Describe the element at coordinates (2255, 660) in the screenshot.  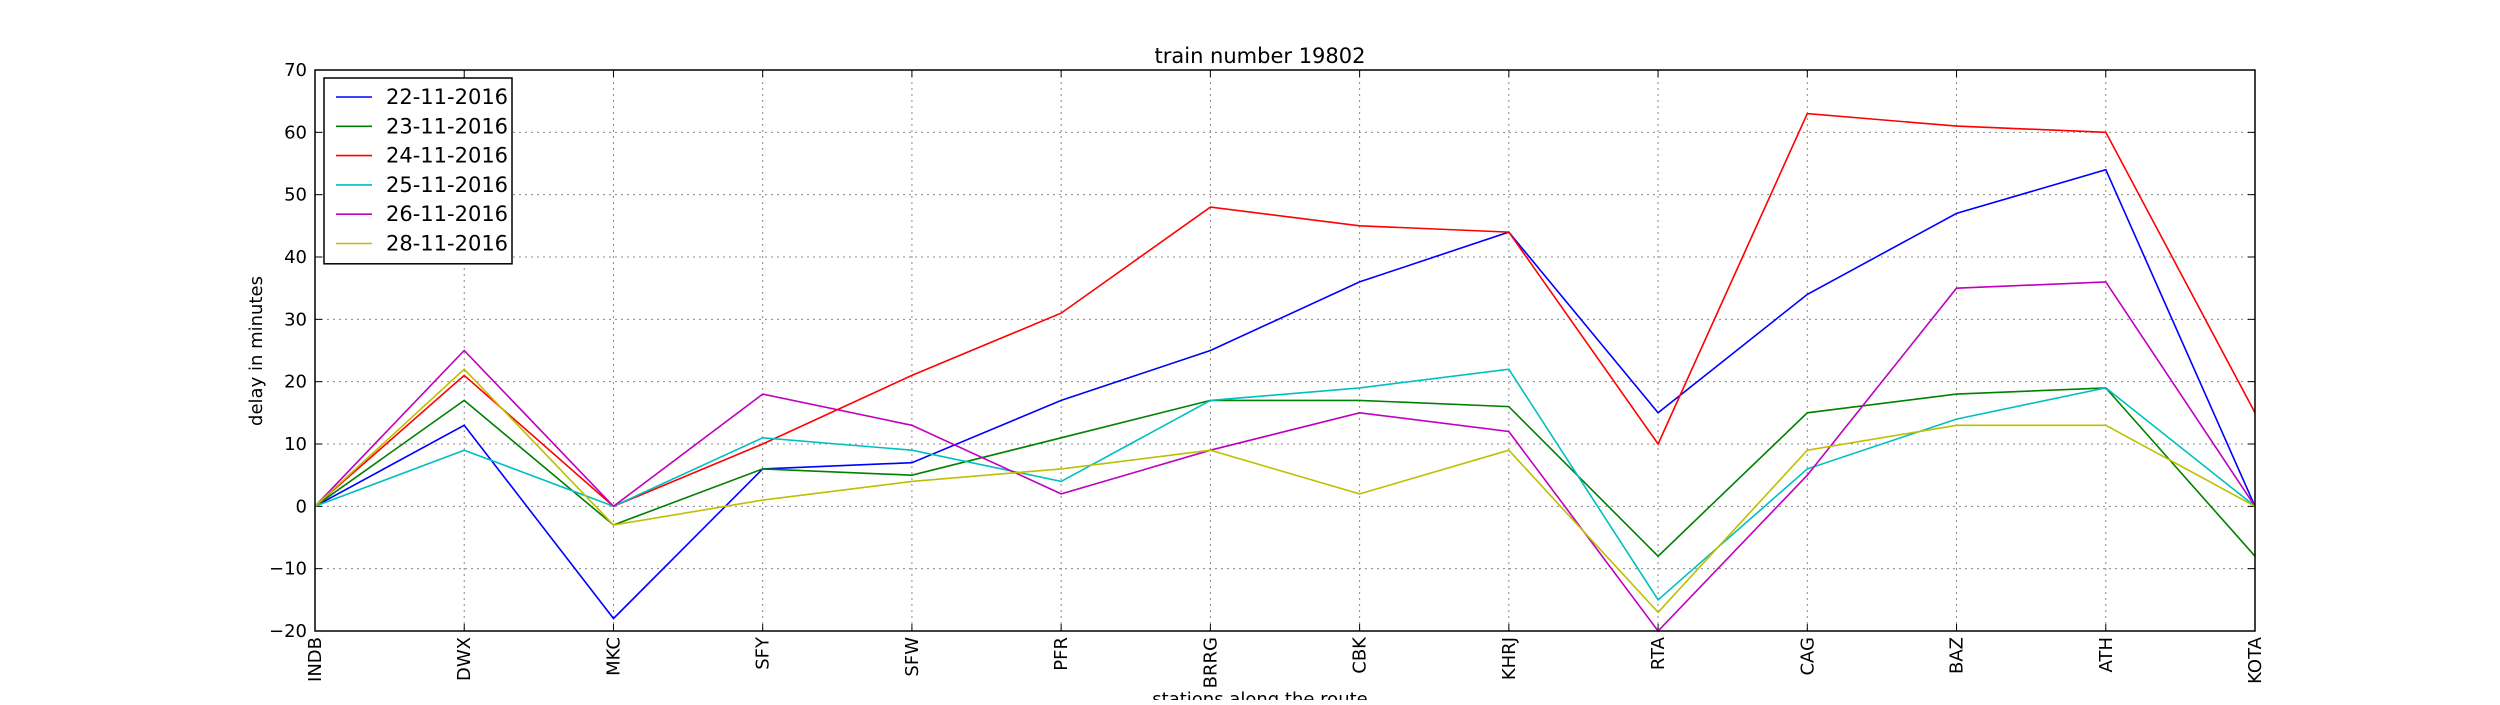
I see `x-tick-label: KOTA` at that location.